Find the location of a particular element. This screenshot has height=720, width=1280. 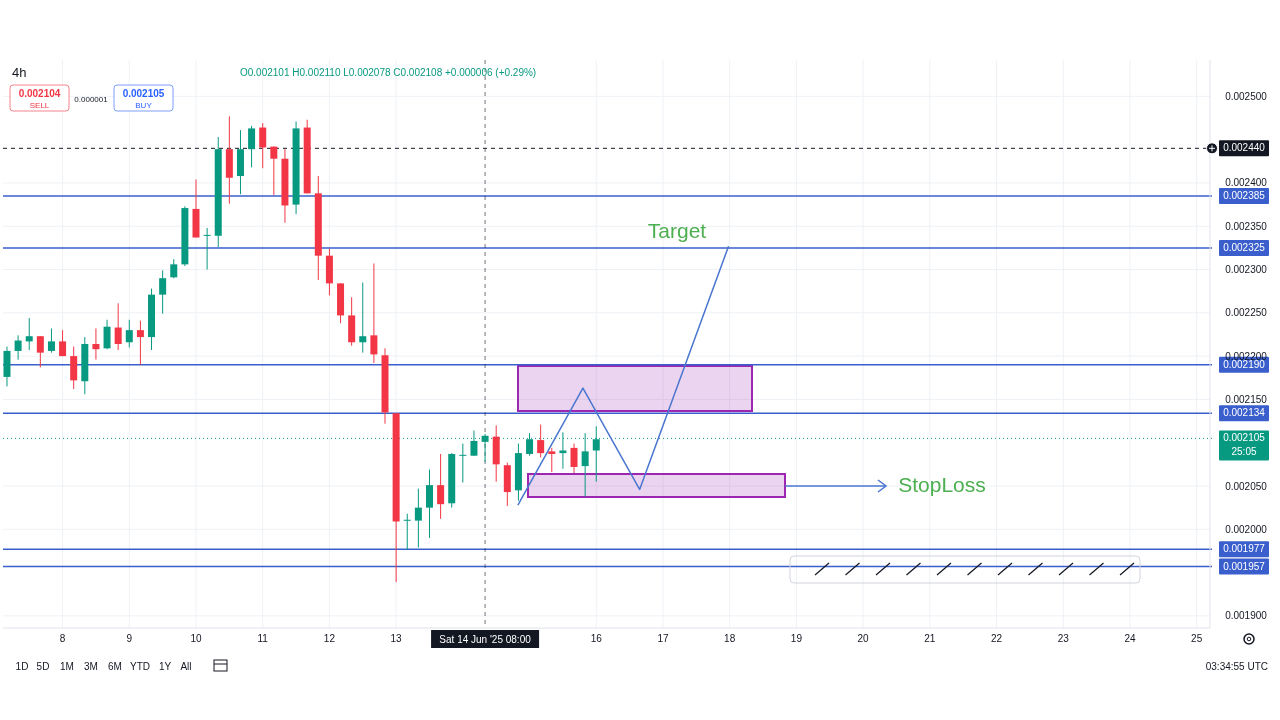

y-tick-label: 0.001900 is located at coordinates (1246, 616).